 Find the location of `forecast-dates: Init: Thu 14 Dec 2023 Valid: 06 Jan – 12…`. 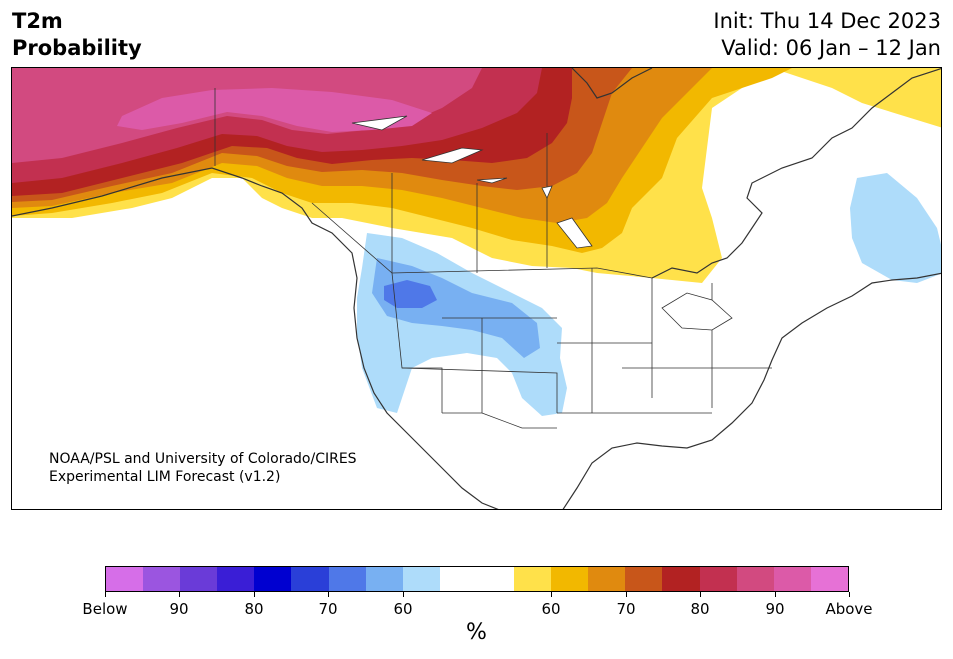

forecast-dates: Init: Thu 14 Dec 2023 Valid: 06 Jan – 12… is located at coordinates (827, 35).